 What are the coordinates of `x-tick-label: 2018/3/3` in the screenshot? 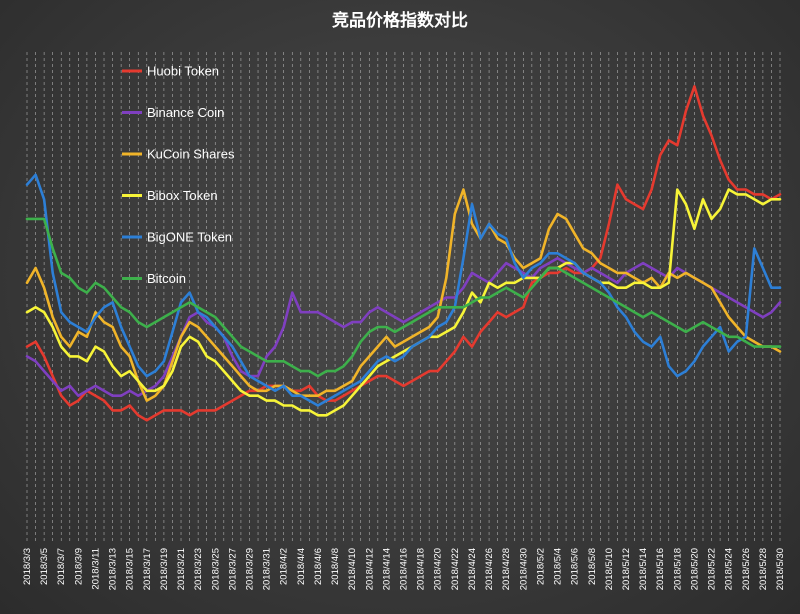 It's located at (27, 566).